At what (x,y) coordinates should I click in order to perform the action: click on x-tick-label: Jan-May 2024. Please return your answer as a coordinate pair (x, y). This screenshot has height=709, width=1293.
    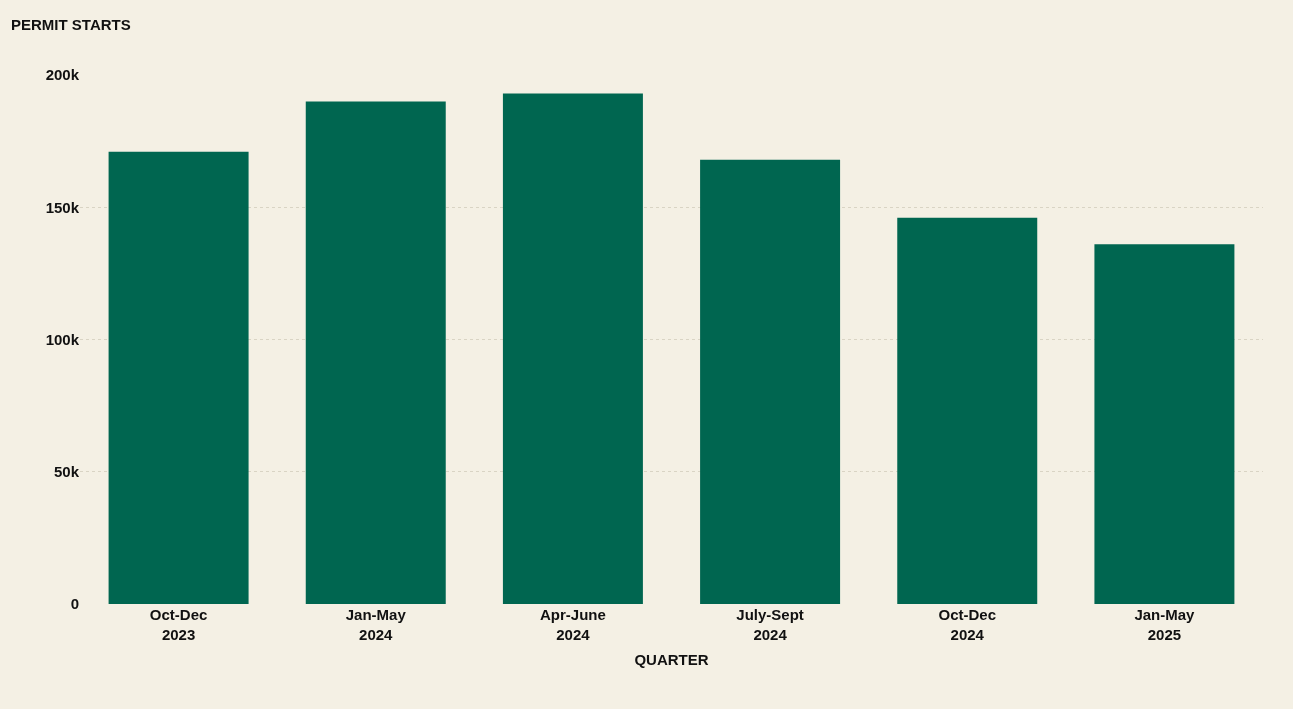
    Looking at the image, I should click on (376, 624).